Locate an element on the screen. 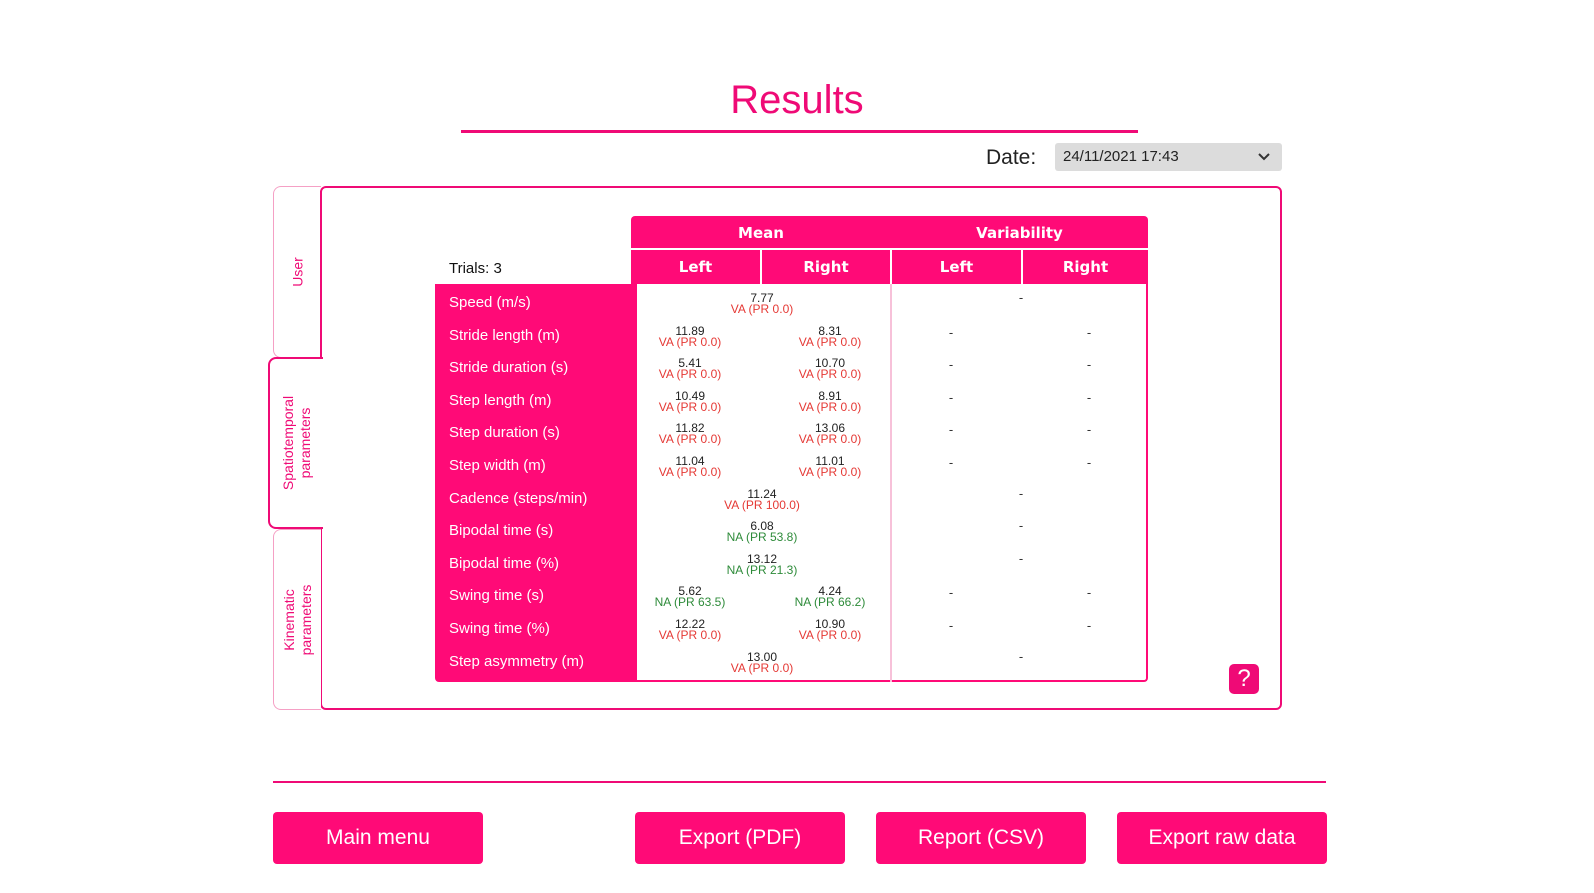 The image size is (1594, 893). row-label: Bipodal time (s) is located at coordinates (501, 531).